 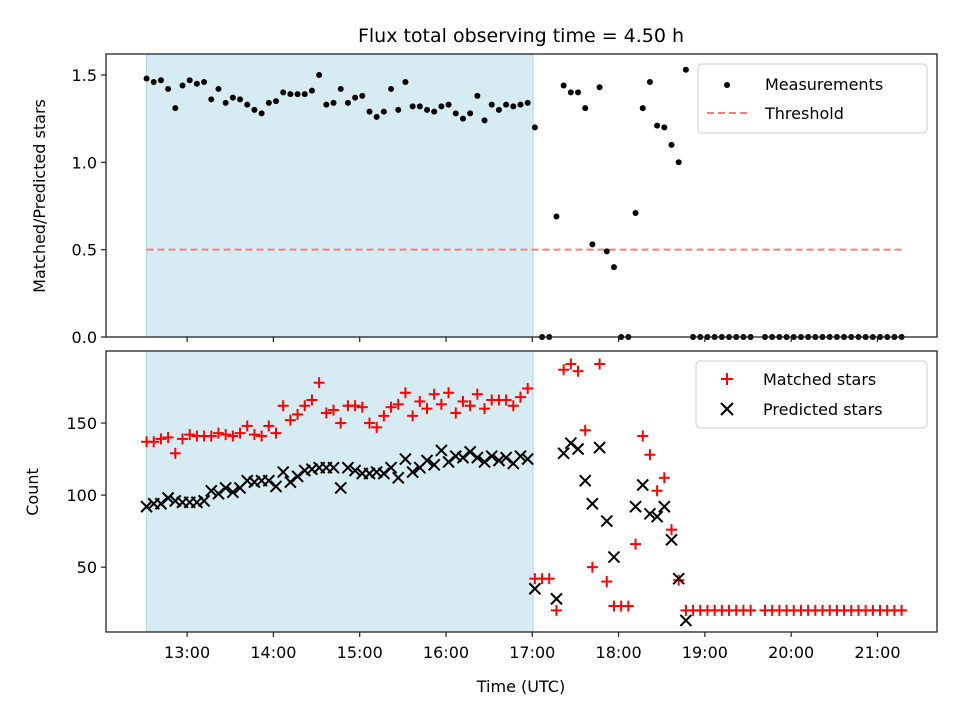 What do you see at coordinates (81, 495) in the screenshot?
I see `y-tick-label: 100` at bounding box center [81, 495].